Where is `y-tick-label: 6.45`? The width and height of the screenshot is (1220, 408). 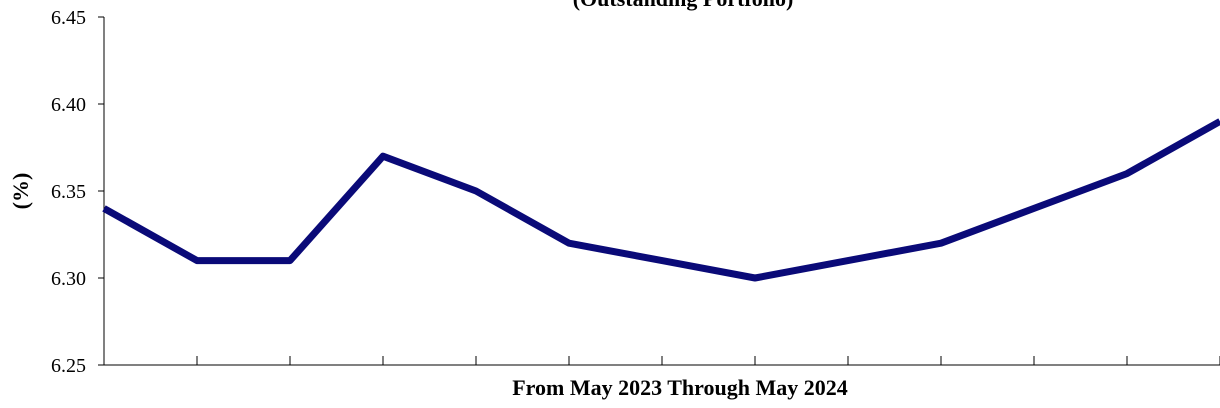 y-tick-label: 6.45 is located at coordinates (68, 18).